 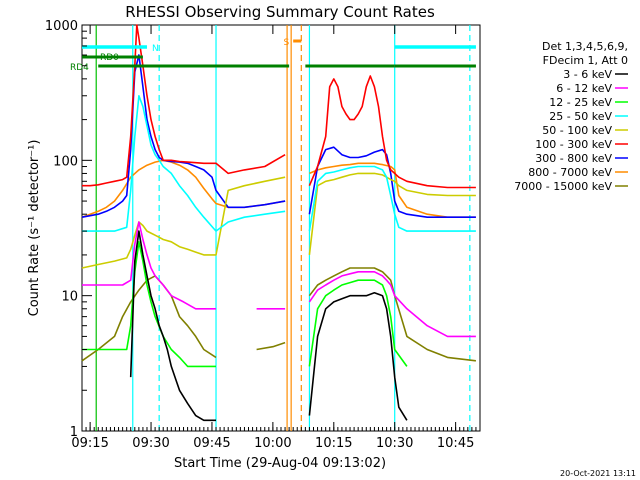 I want to click on legend-label-12-25-kev: 12 - 25 keV, so click(x=580, y=102).